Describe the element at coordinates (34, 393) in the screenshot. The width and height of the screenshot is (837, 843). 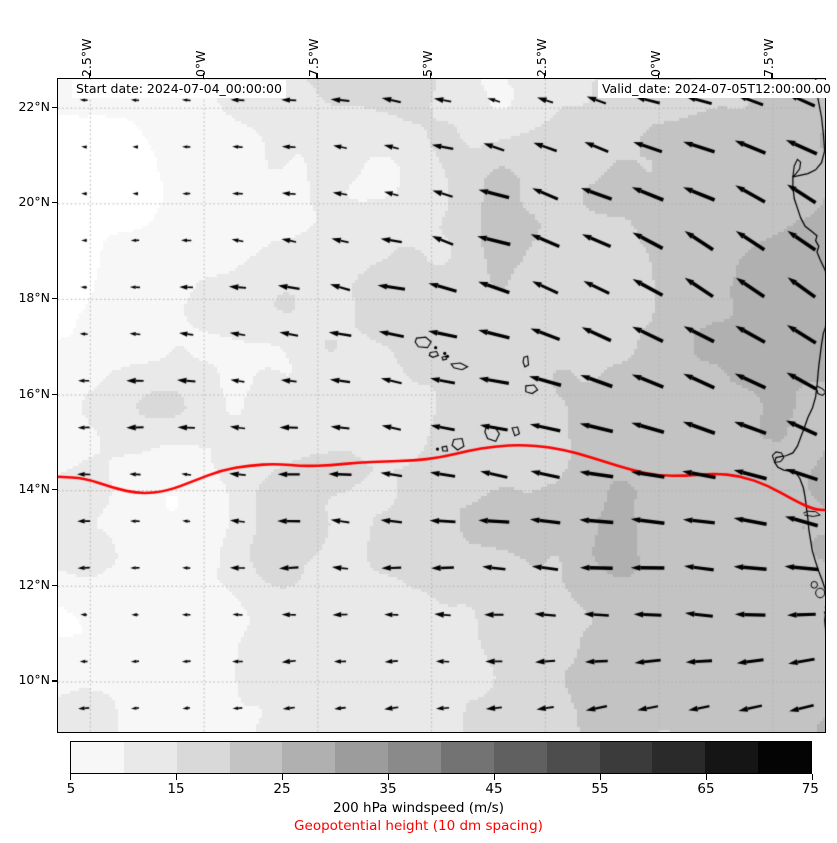
I see `y-tick-label: 16°N` at that location.